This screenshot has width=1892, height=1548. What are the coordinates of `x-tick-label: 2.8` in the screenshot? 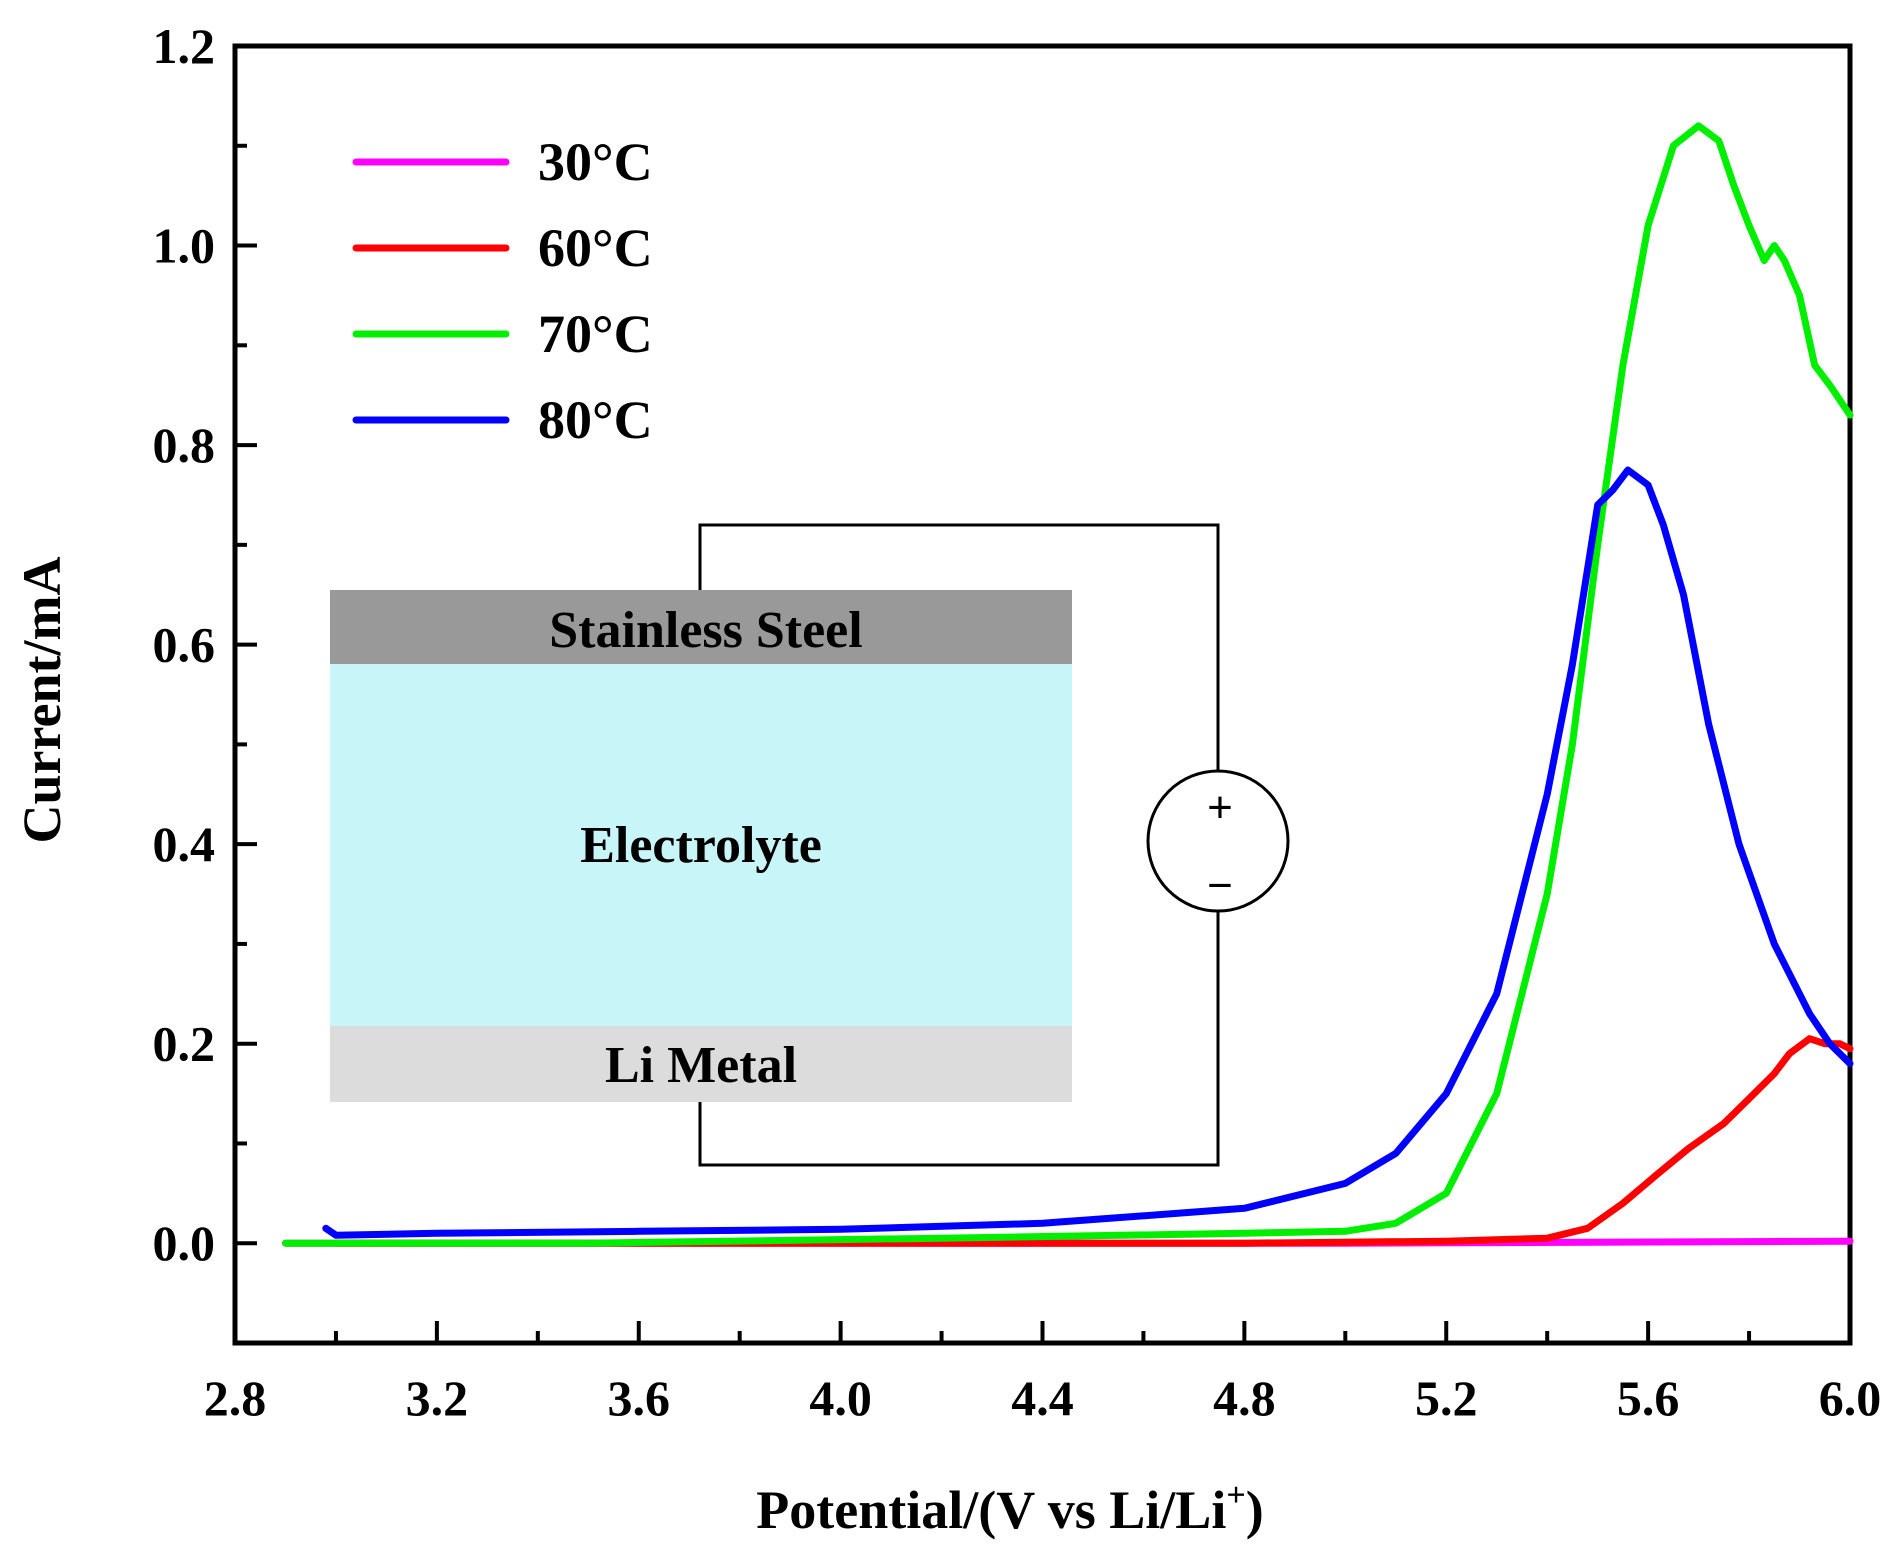 It's located at (235, 1398).